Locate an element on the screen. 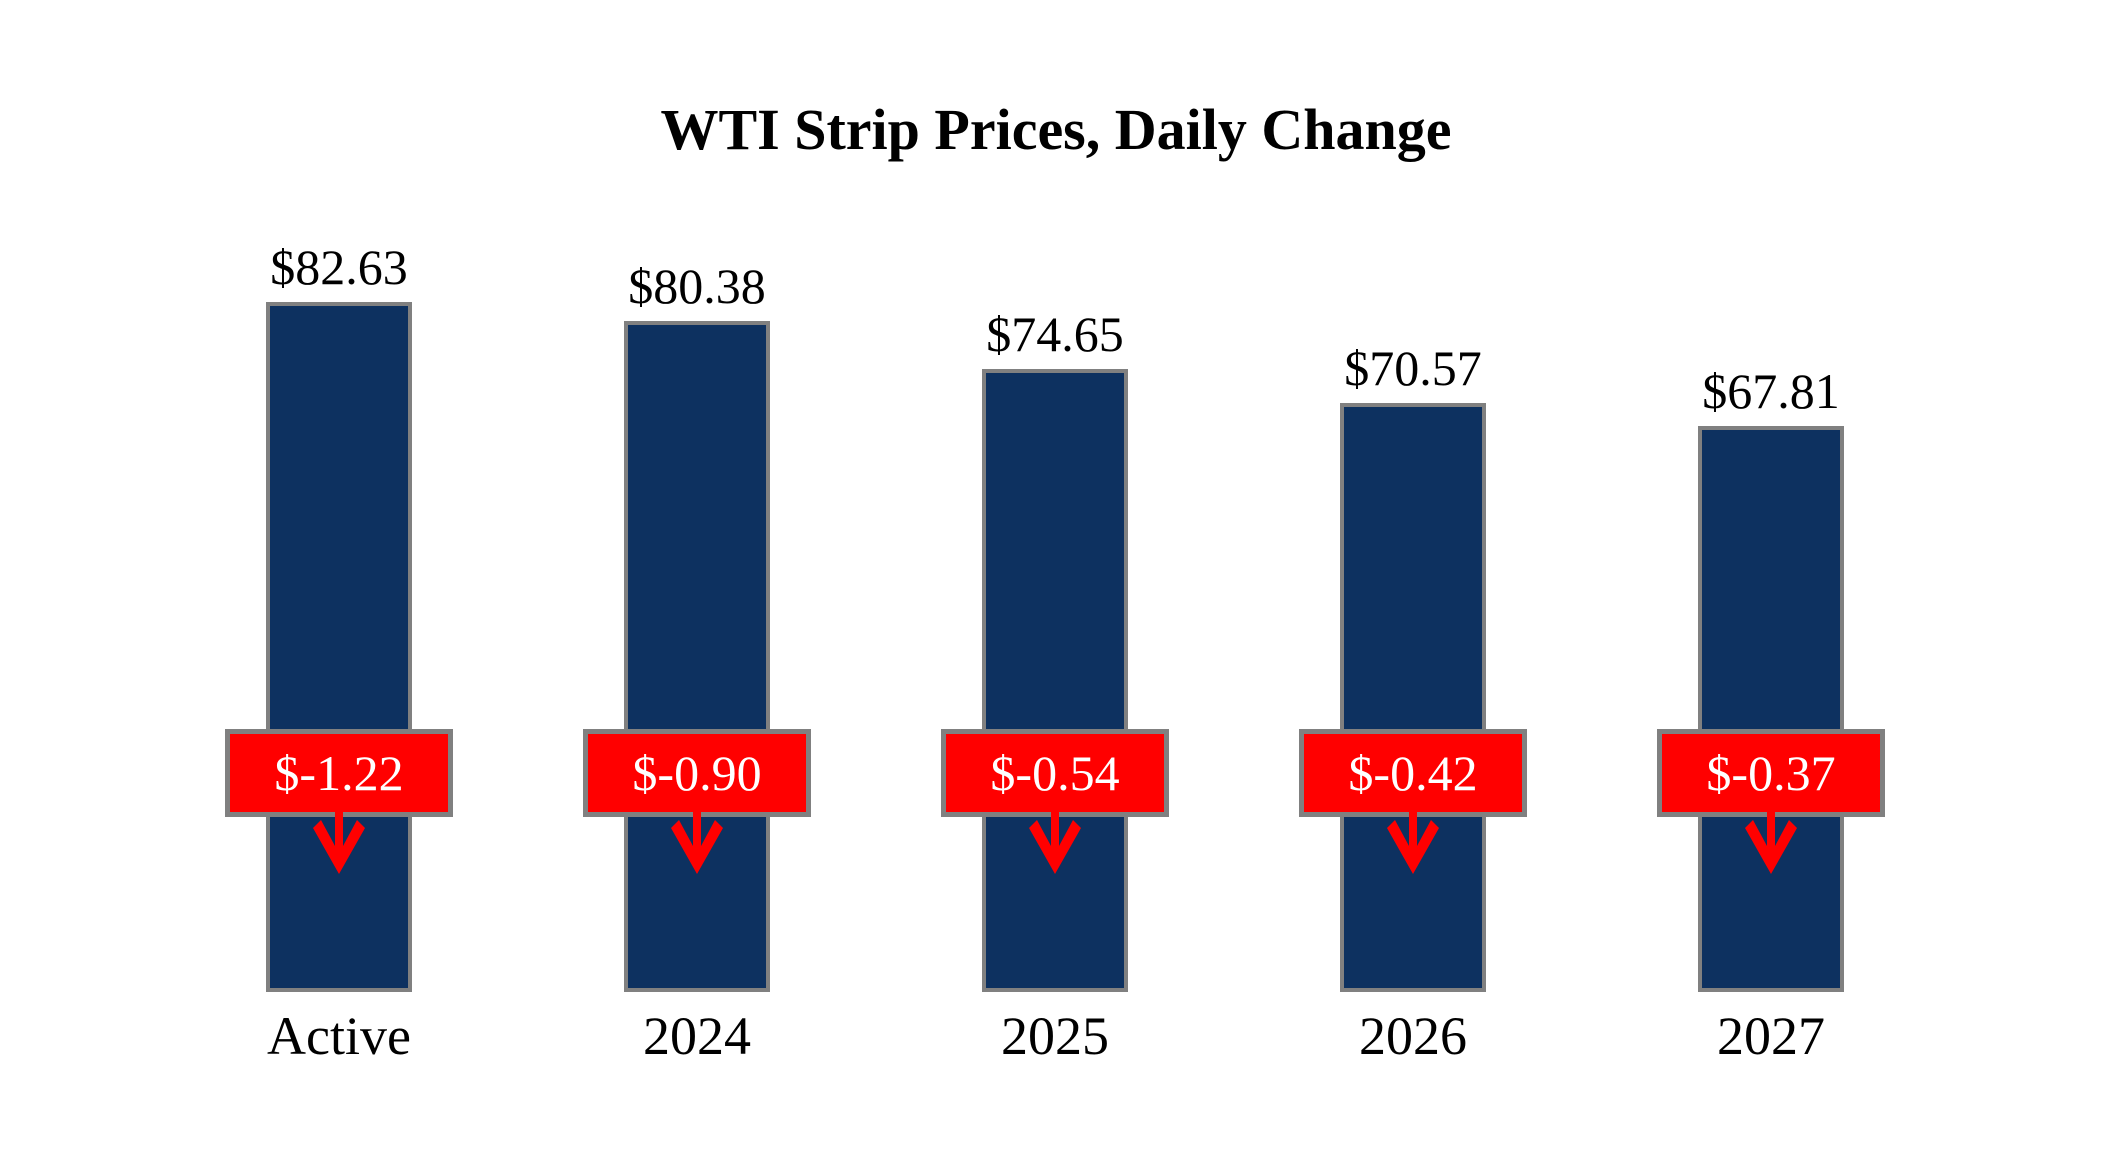  category-label: Active is located at coordinates (339, 1036).